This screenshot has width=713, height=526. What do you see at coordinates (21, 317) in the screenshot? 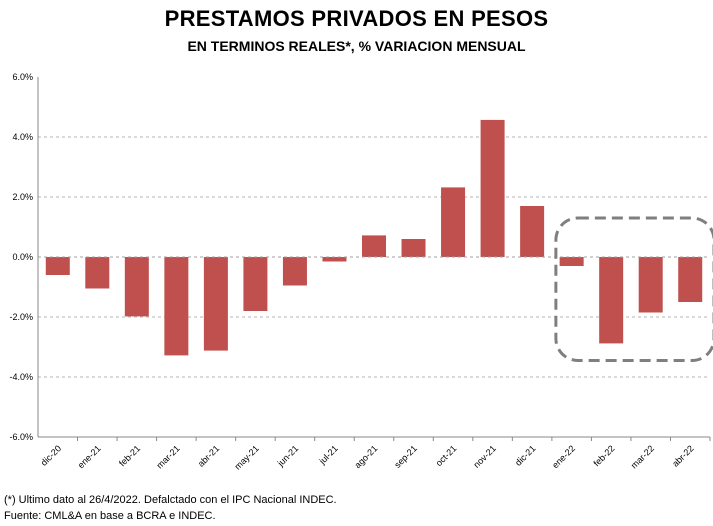
I see `y-tick-label: -2.0%` at bounding box center [21, 317].